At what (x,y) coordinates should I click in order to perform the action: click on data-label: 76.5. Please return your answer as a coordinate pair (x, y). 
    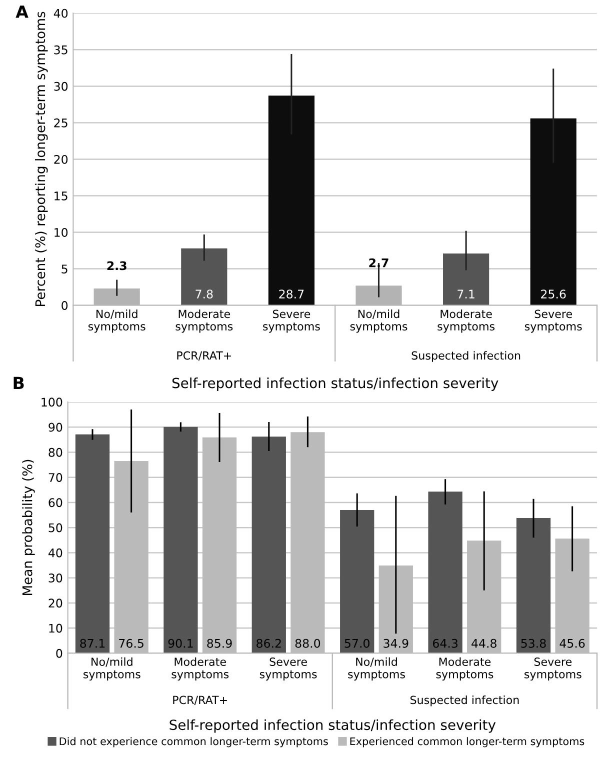
    Looking at the image, I should click on (131, 643).